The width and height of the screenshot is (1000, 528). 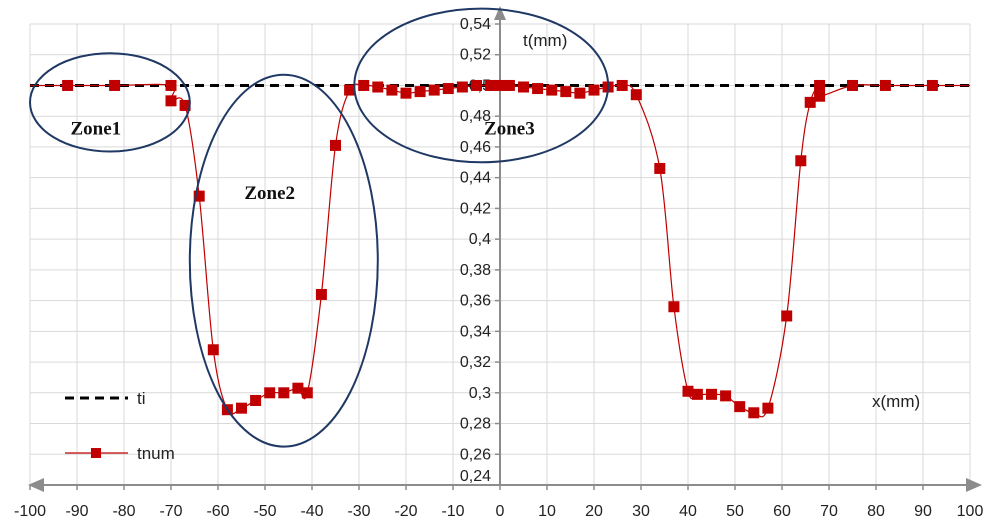 What do you see at coordinates (829, 511) in the screenshot?
I see `x-tick-label: 70` at bounding box center [829, 511].